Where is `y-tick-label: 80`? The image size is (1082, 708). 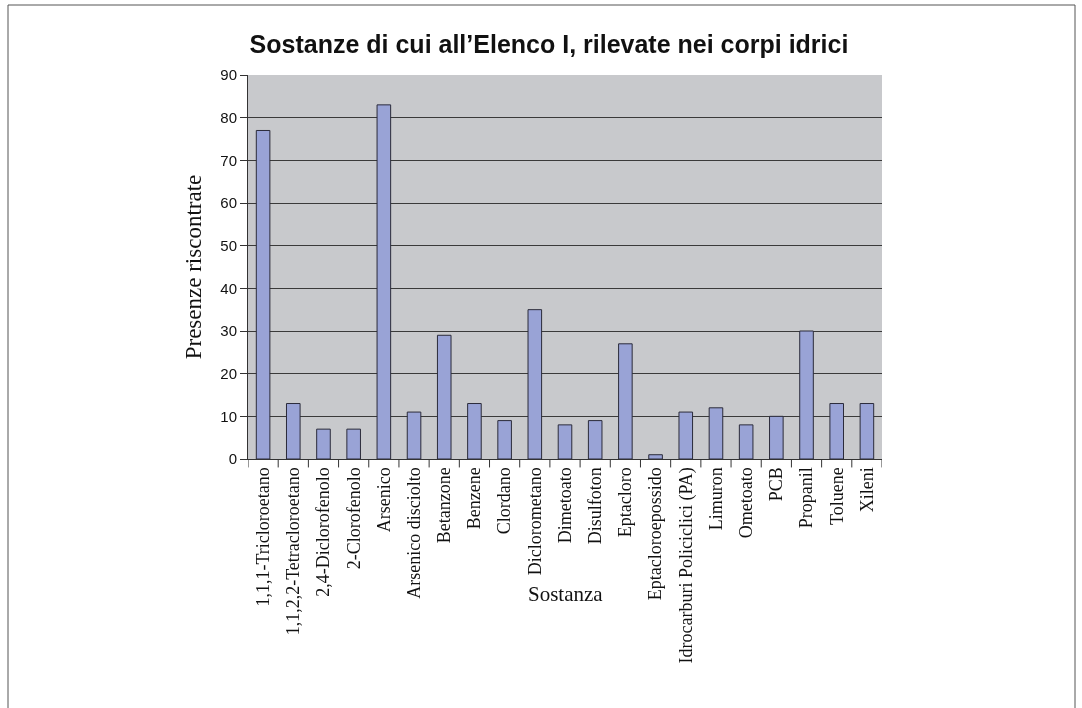
y-tick-label: 80 is located at coordinates (228, 117).